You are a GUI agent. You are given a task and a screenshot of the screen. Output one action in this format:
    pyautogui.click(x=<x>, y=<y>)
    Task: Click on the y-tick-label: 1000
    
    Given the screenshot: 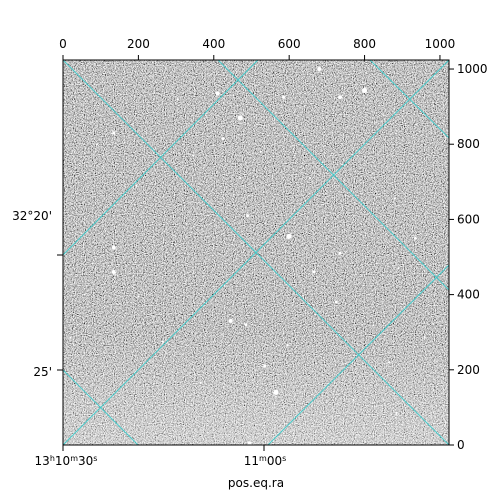 What is the action you would take?
    pyautogui.click(x=472, y=69)
    